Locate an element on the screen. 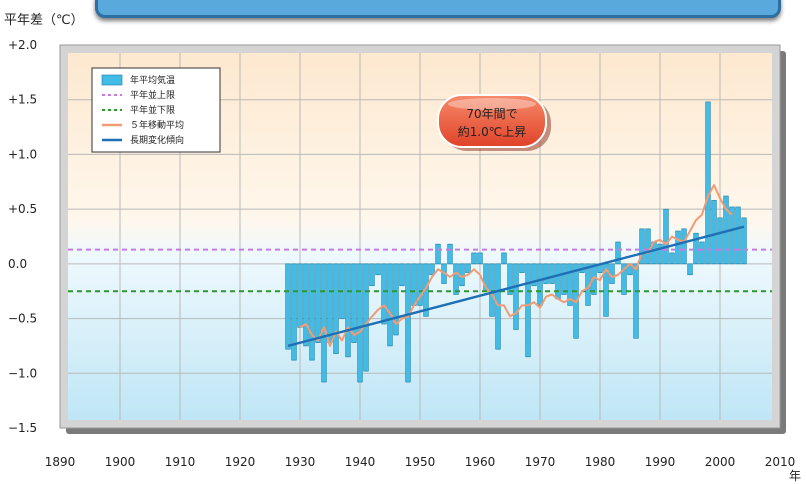 Image resolution: width=806 pixels, height=484 pixels. x-tick-label: 2000 is located at coordinates (720, 462).